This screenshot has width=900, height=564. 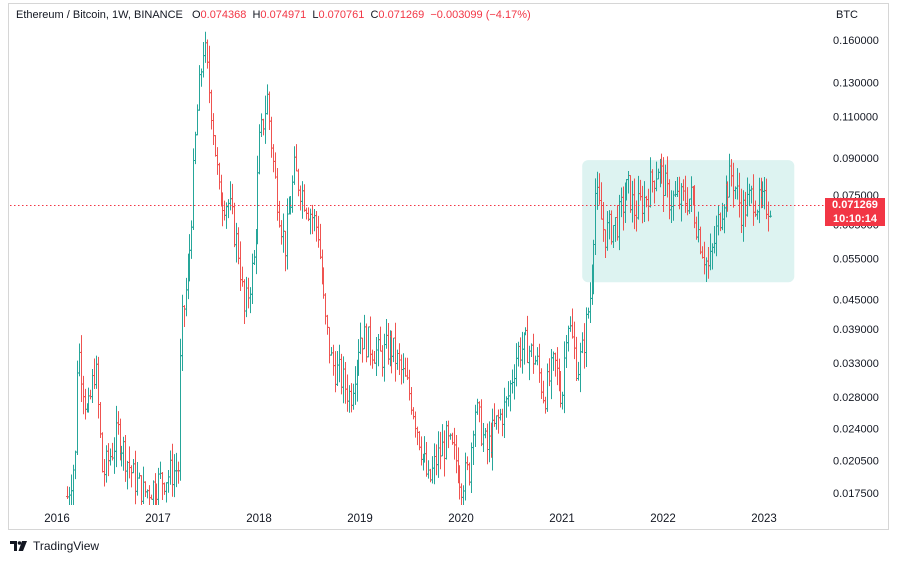 What do you see at coordinates (18, 545) in the screenshot?
I see `tradingview-logo-icon` at bounding box center [18, 545].